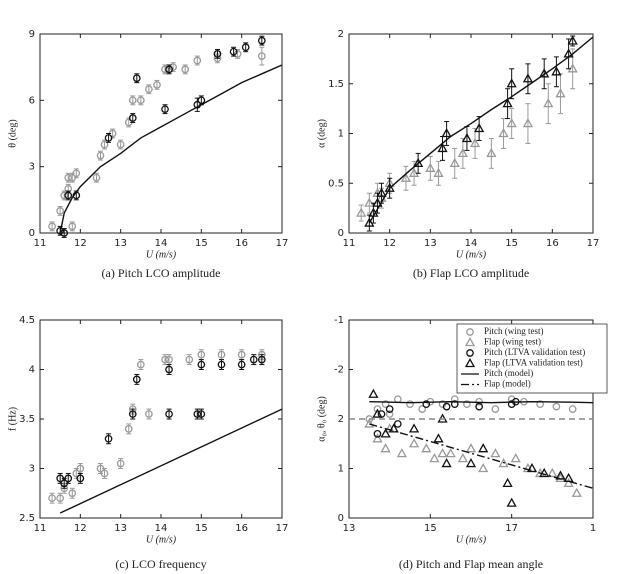  What do you see at coordinates (32, 34) in the screenshot?
I see `y-tick-label: 9` at bounding box center [32, 34].